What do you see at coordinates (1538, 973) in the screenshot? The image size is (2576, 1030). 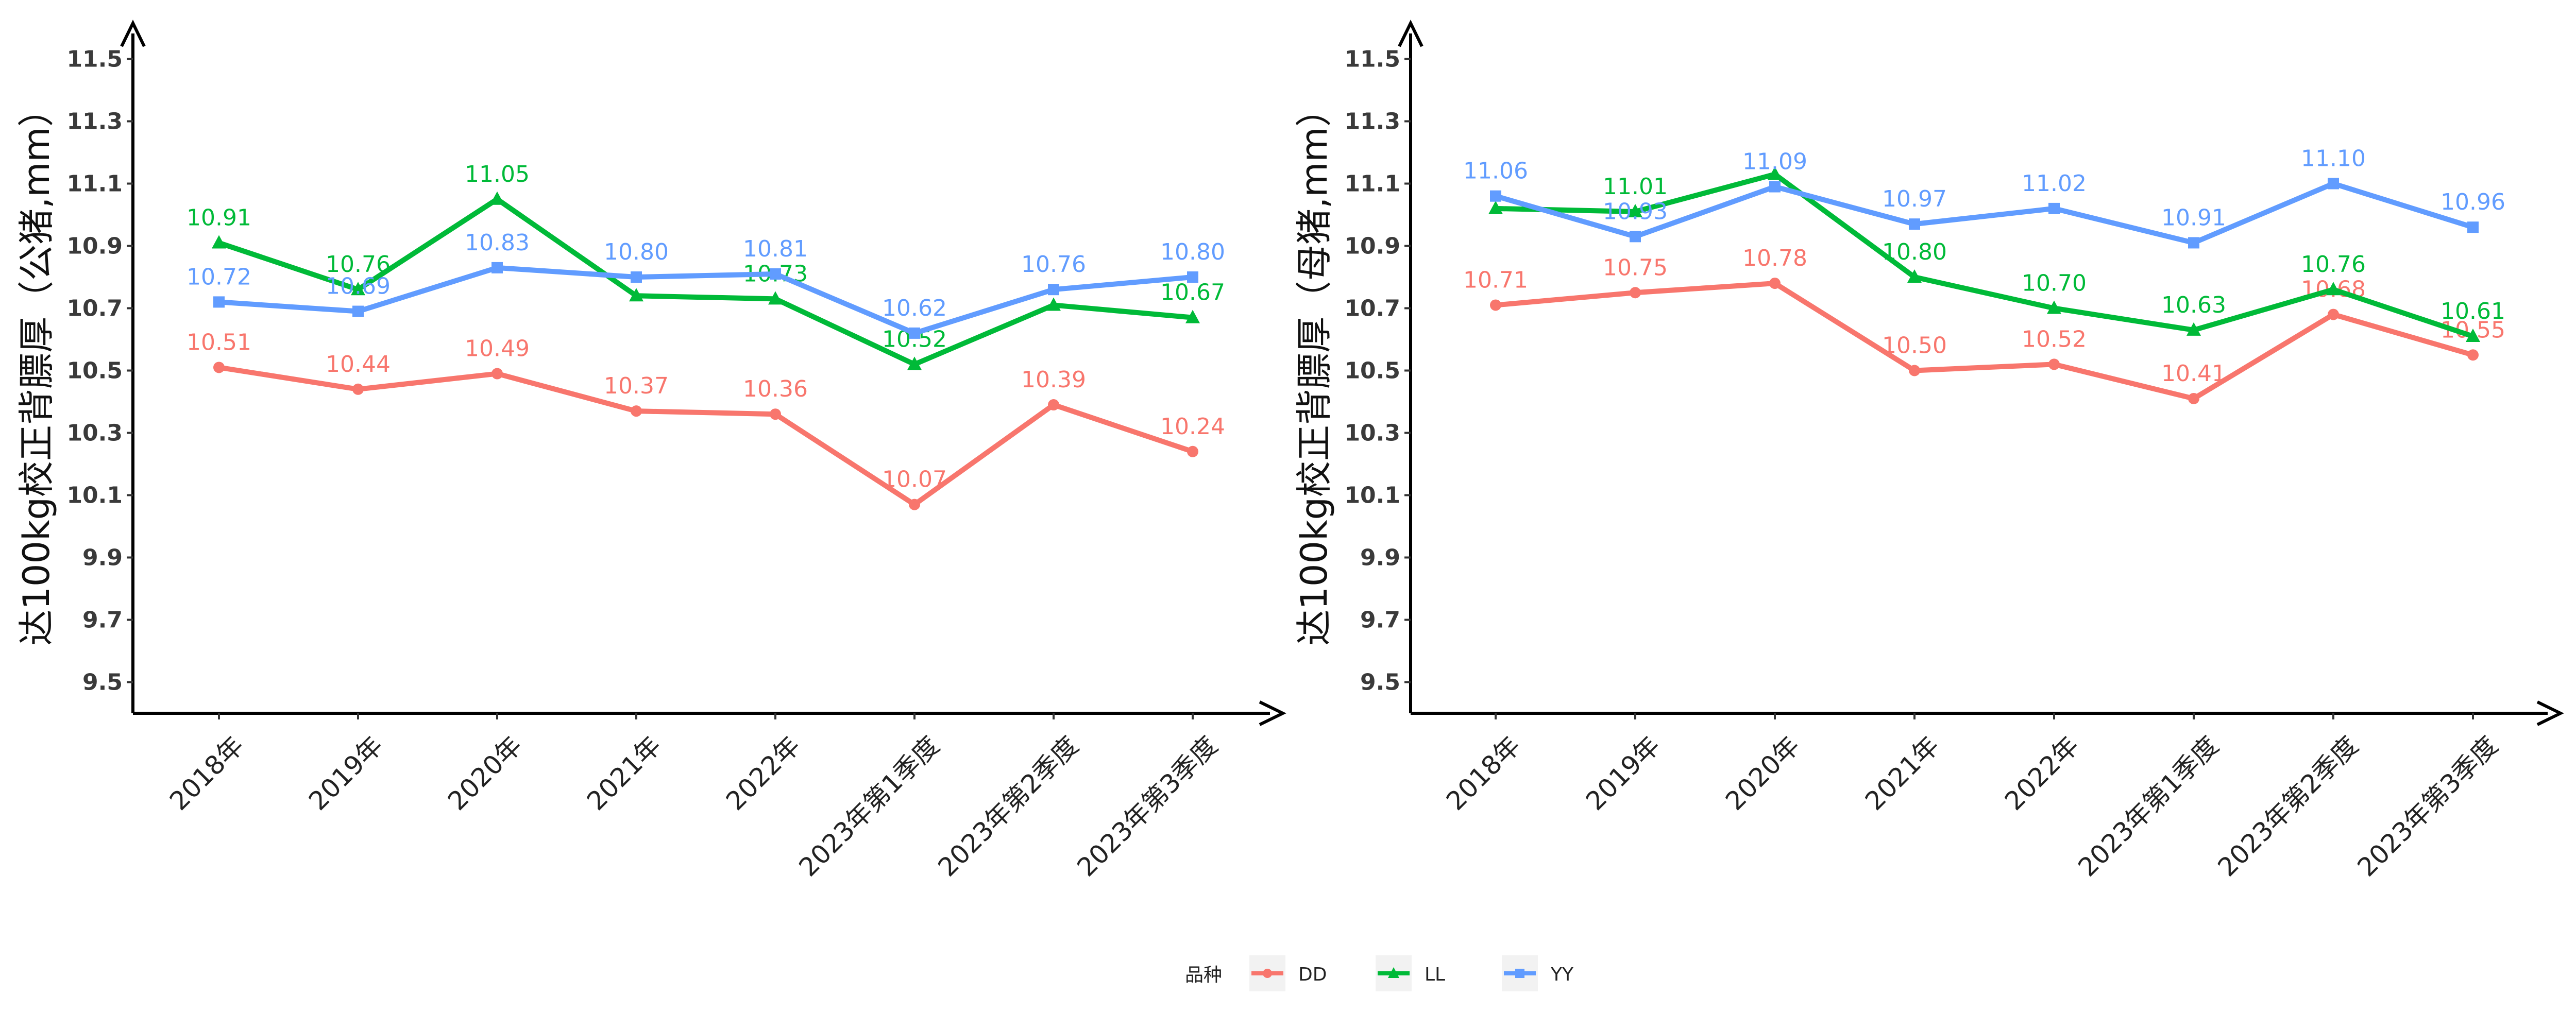 I see `legend-item-YY: YY` at bounding box center [1538, 973].